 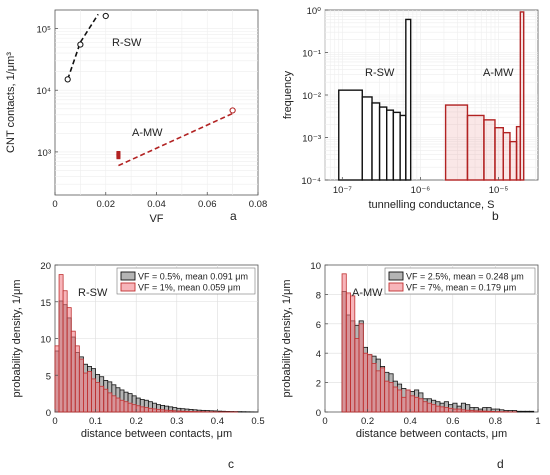 What do you see at coordinates (258, 204) in the screenshot?
I see `x-tick-label: 0.08` at bounding box center [258, 204].